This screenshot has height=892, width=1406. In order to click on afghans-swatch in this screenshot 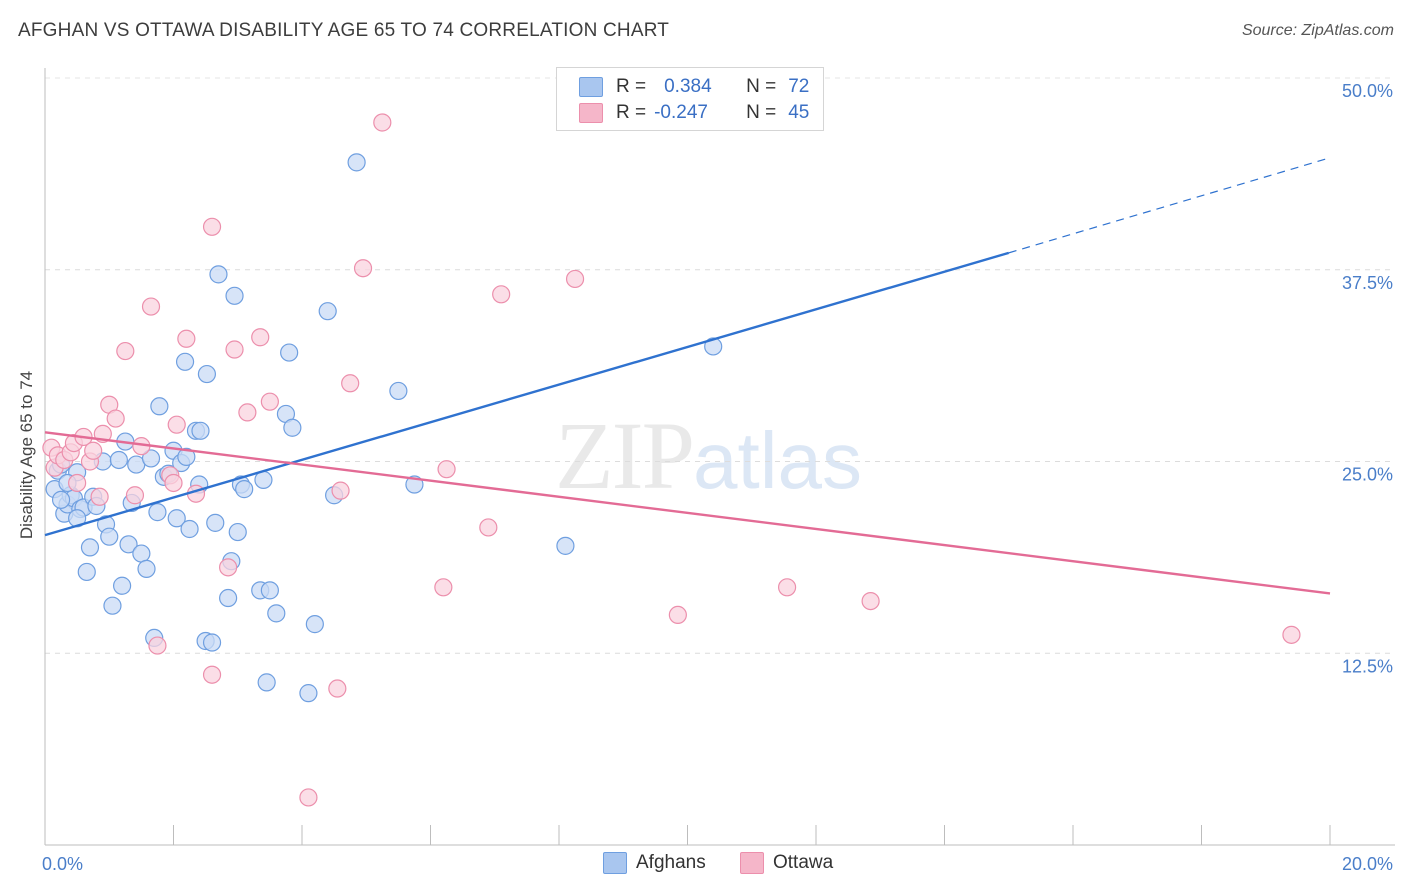, I will do `click(591, 87)`.